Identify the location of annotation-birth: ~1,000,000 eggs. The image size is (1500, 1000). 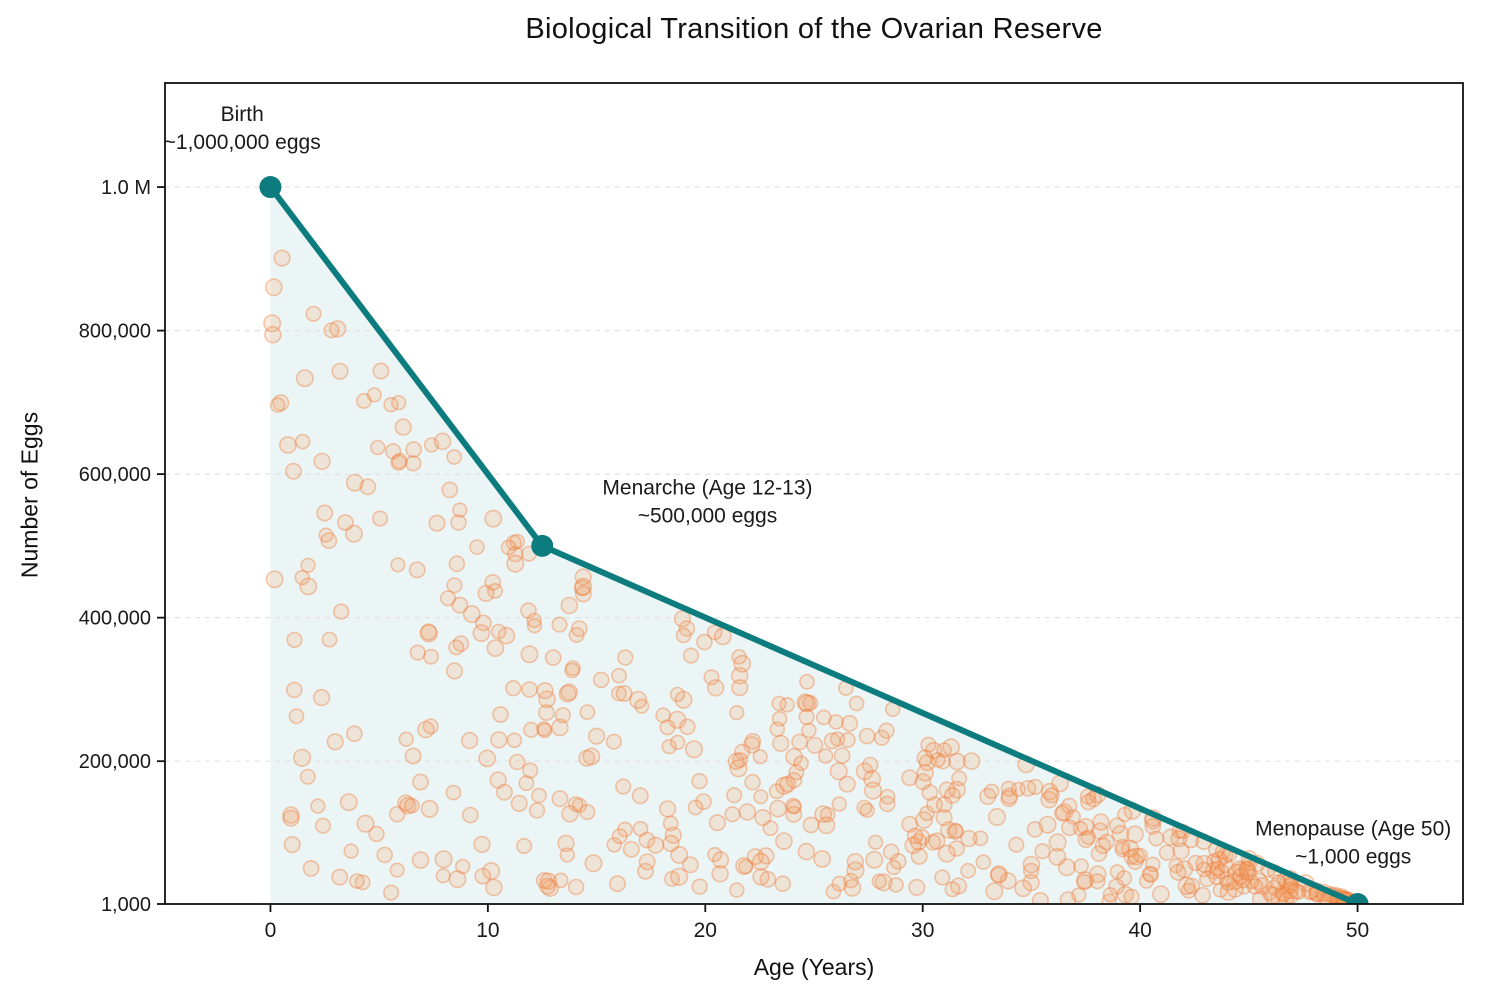
(242, 142).